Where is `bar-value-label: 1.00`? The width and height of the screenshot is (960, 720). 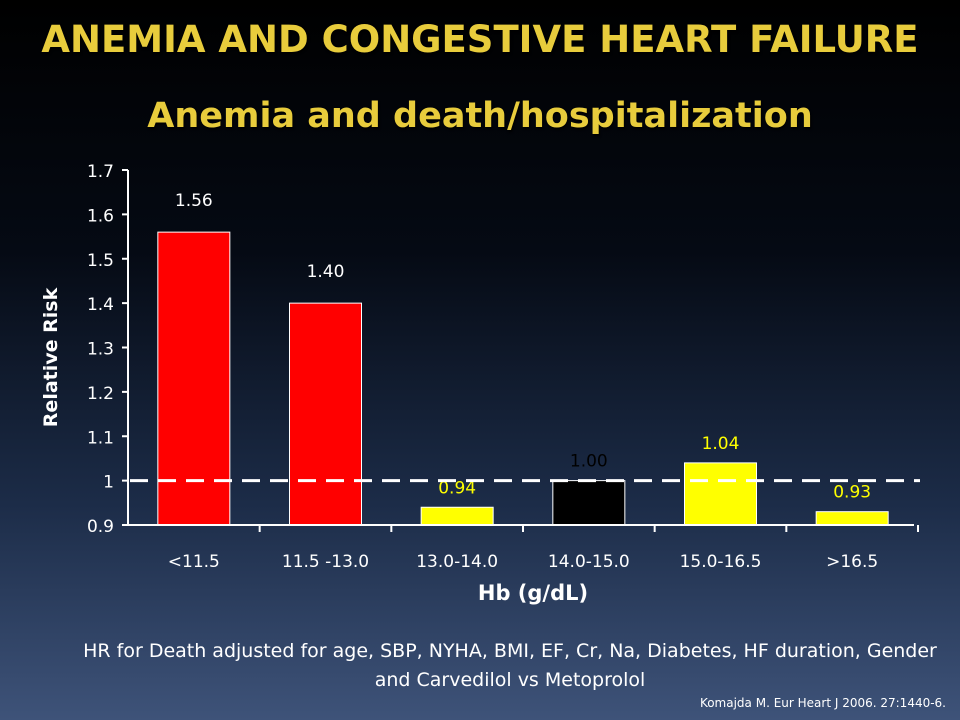
bar-value-label: 1.00 is located at coordinates (589, 462).